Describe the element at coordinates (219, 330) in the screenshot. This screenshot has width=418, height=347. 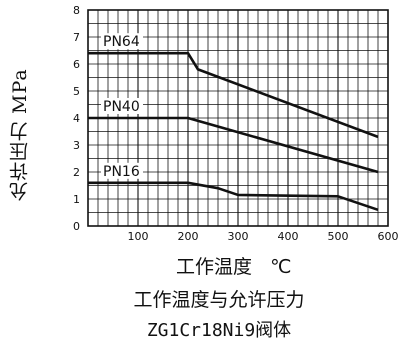
I see `chart-subtitle: ZG1Cr18Ni9阀体` at that location.